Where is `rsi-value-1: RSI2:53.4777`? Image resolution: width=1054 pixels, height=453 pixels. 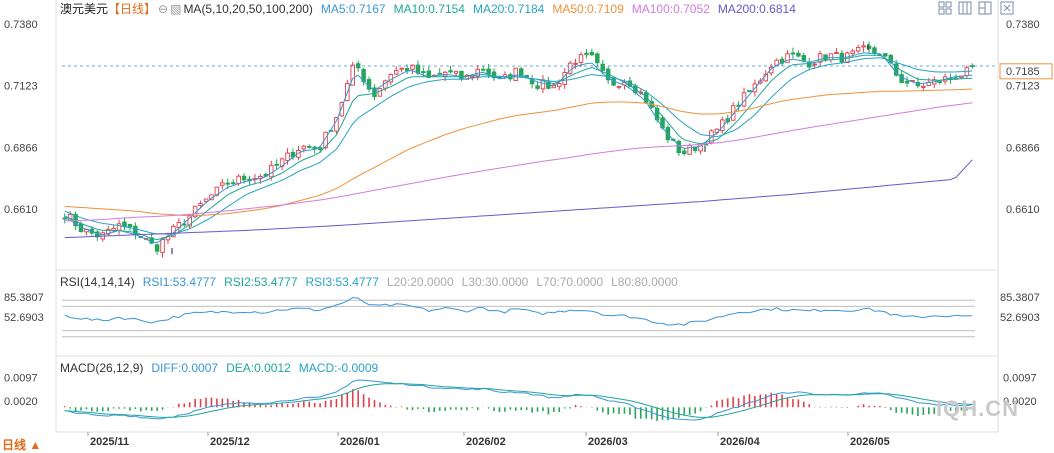
rsi-value-1: RSI2:53.4777 is located at coordinates (261, 282).